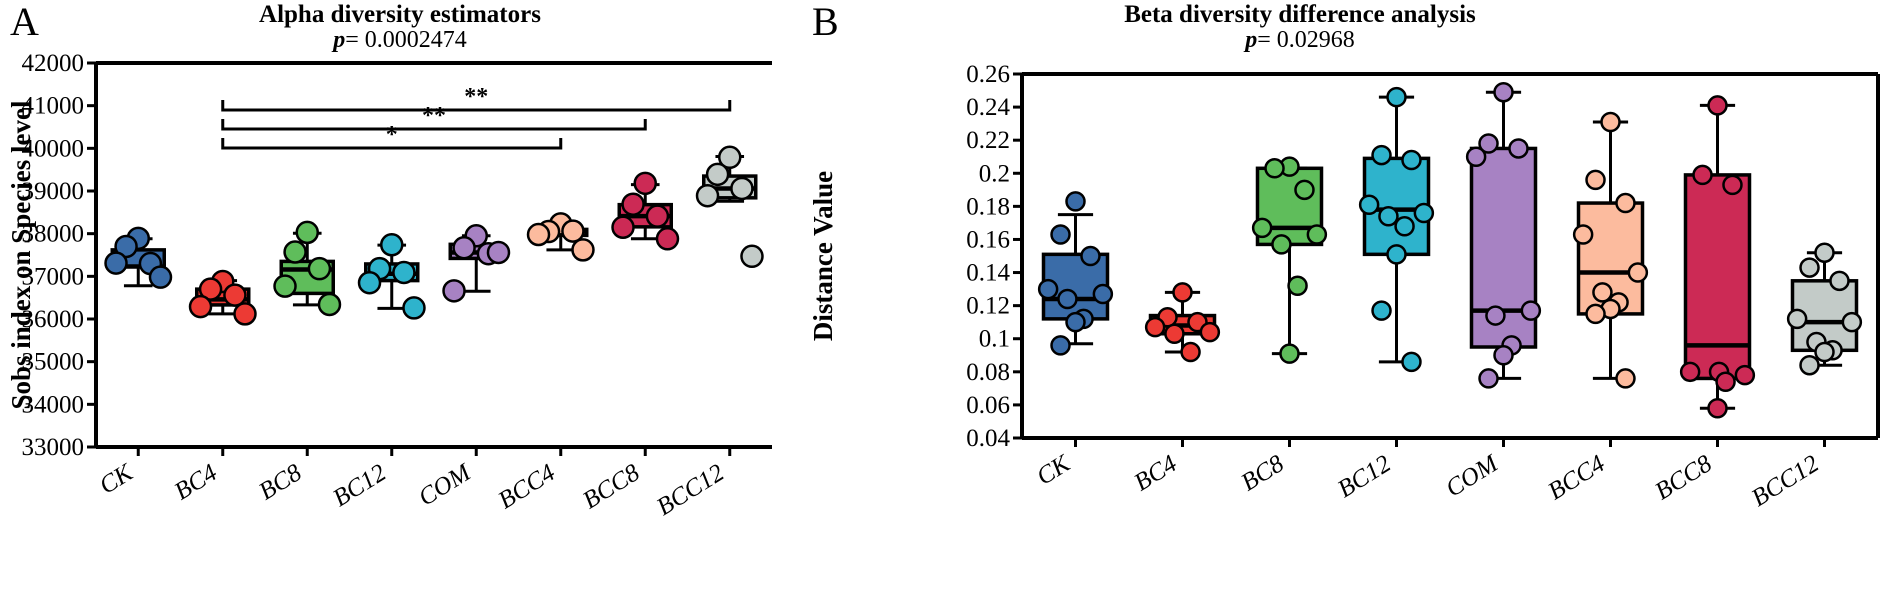  I want to click on y-tick-label: 42000, so click(53, 63).